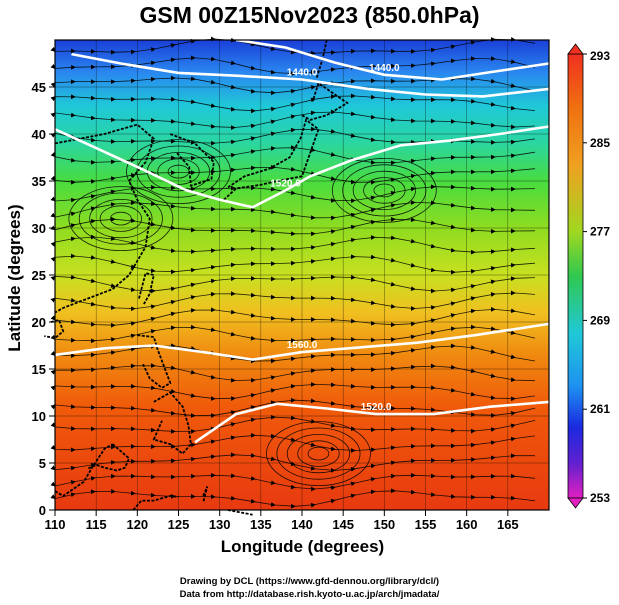  I want to click on y-tick-label: 15, so click(39, 369).